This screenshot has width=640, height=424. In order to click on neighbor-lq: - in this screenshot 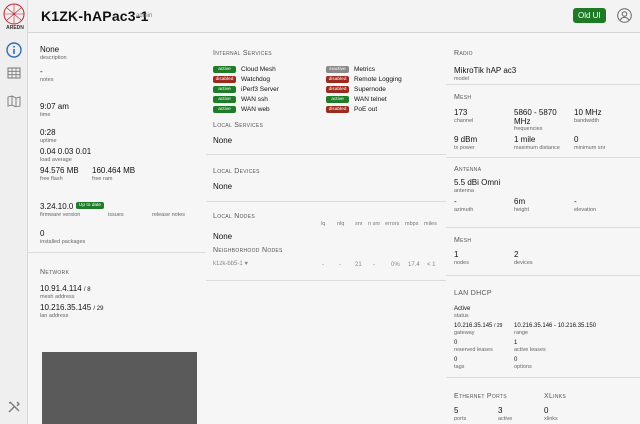, I will do `click(323, 265)`.